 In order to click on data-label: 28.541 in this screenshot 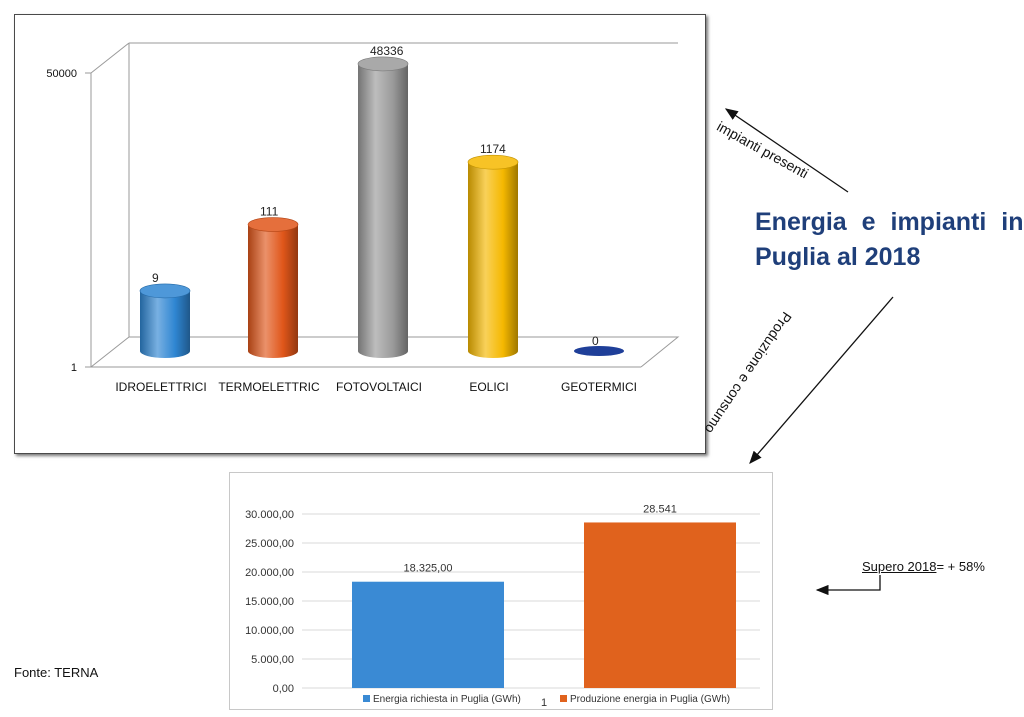, I will do `click(660, 509)`.